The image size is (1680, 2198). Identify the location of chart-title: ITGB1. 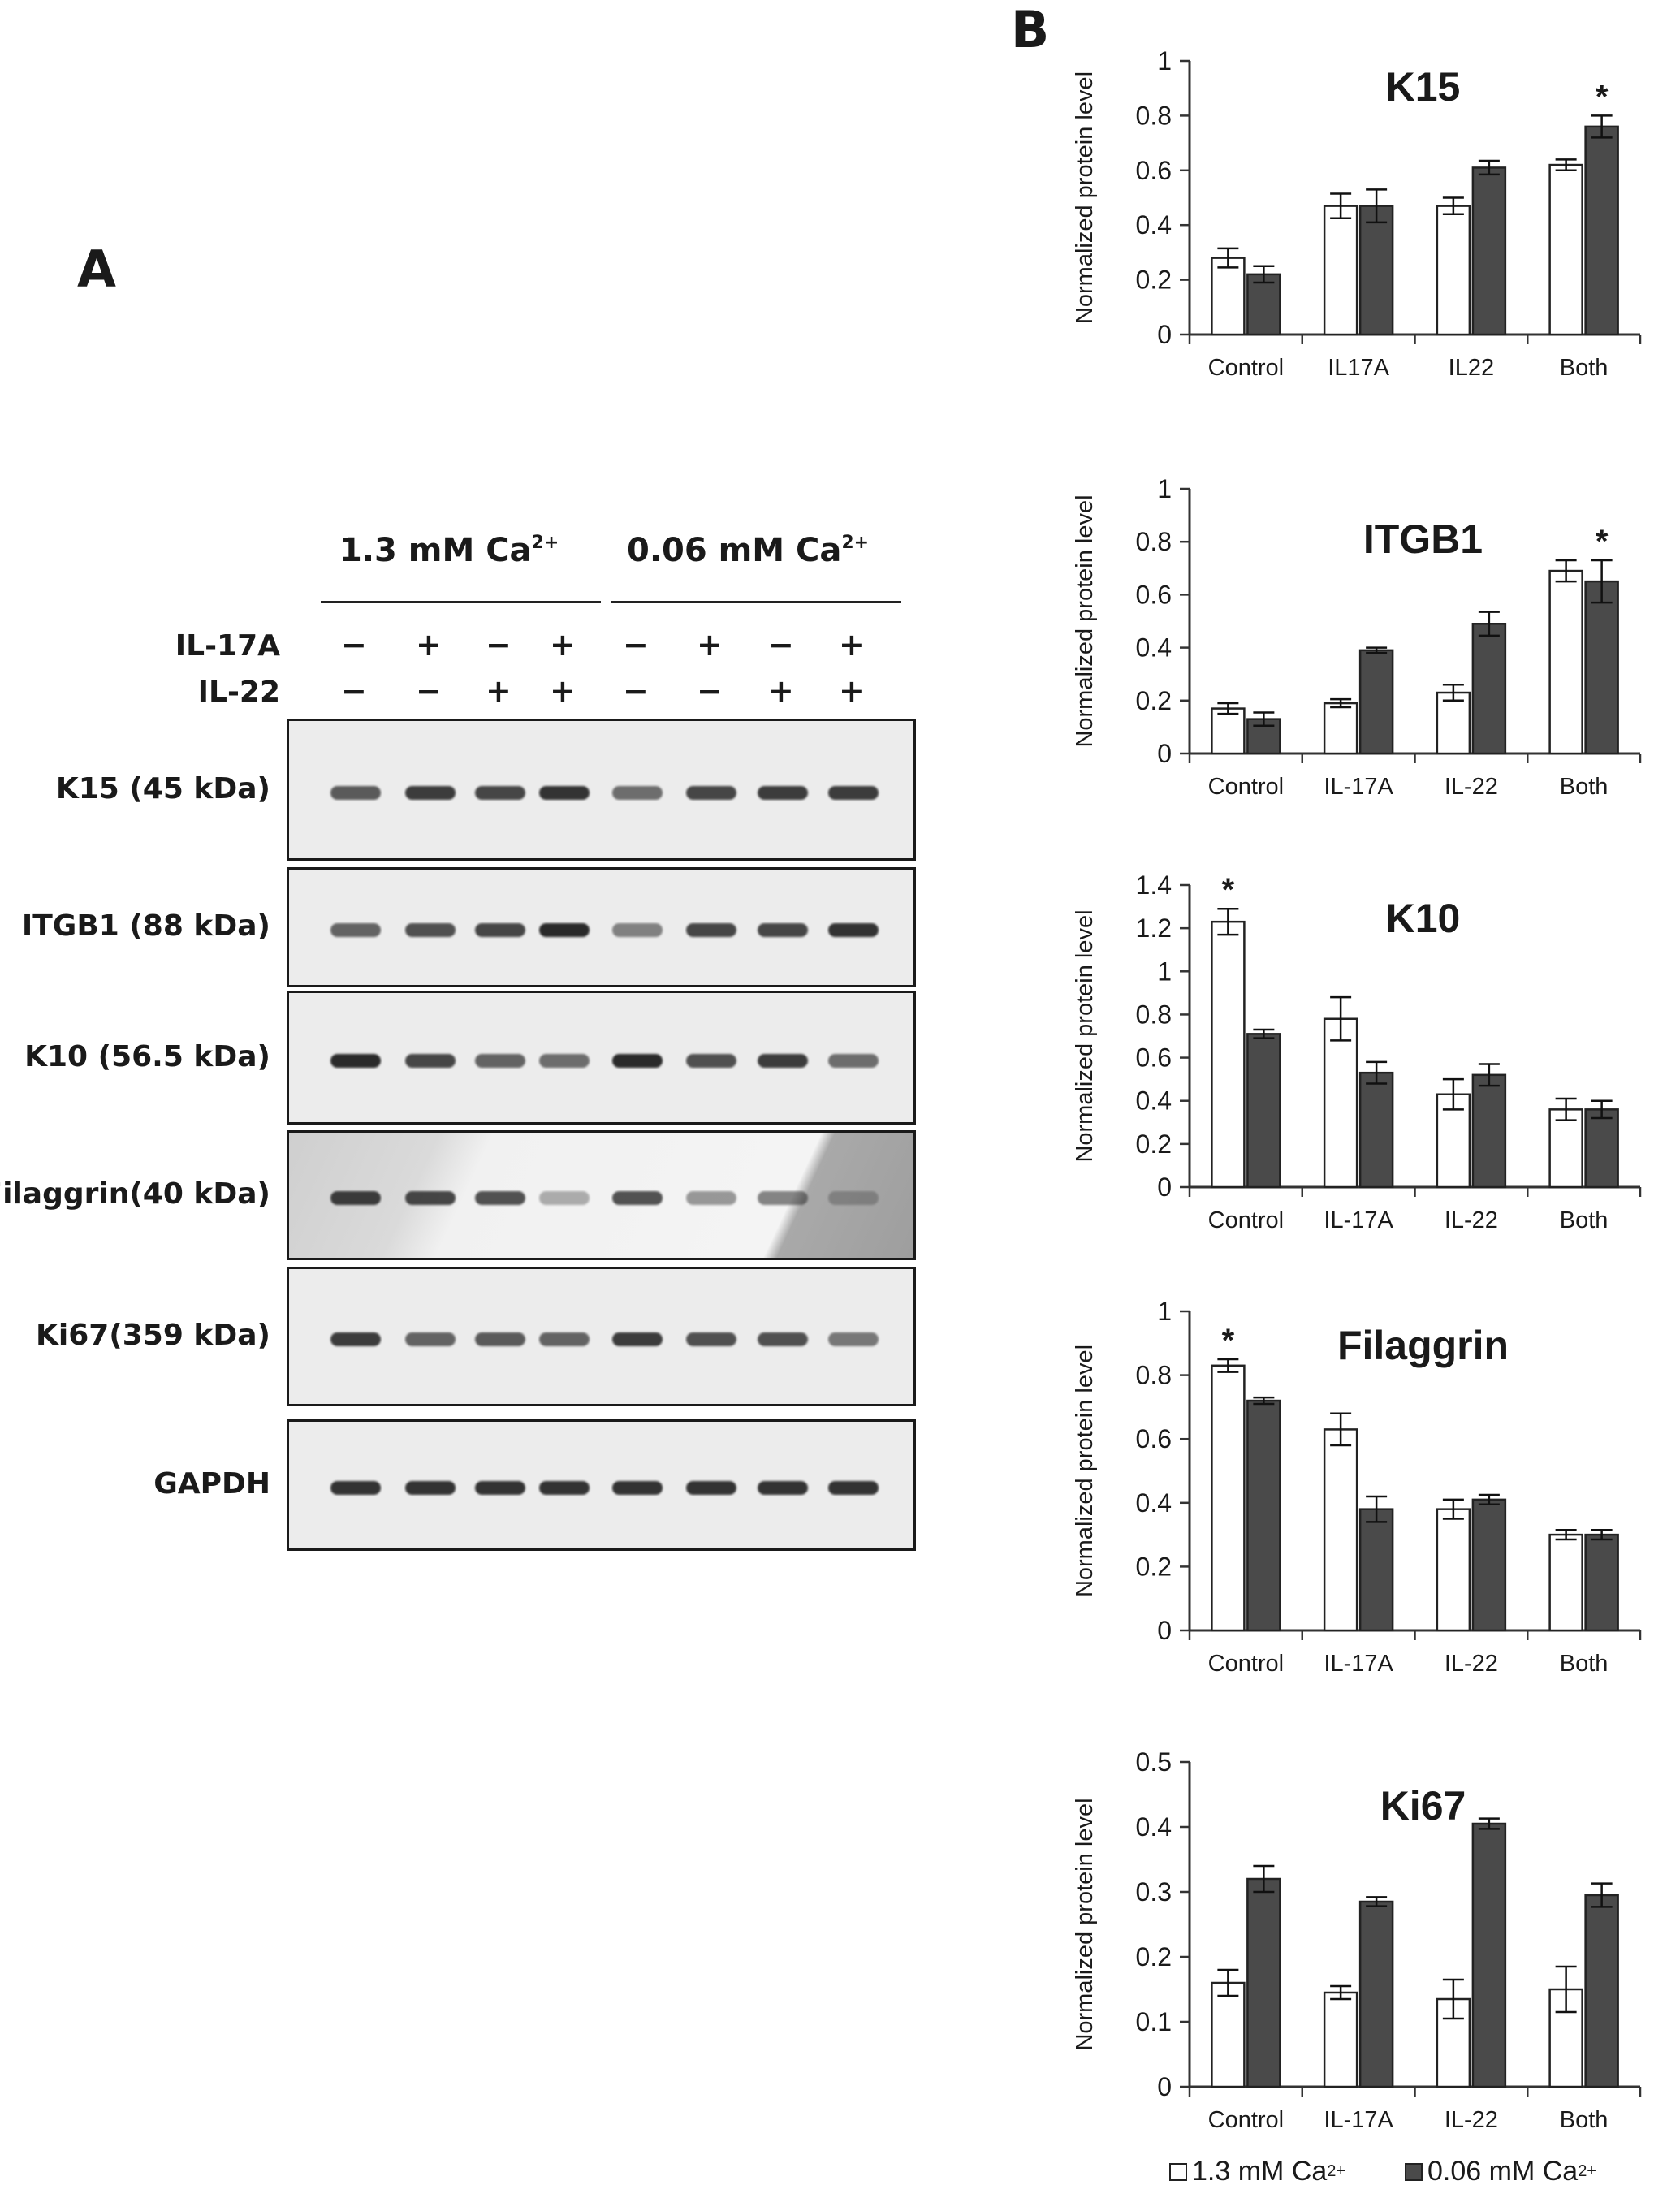
(1423, 539).